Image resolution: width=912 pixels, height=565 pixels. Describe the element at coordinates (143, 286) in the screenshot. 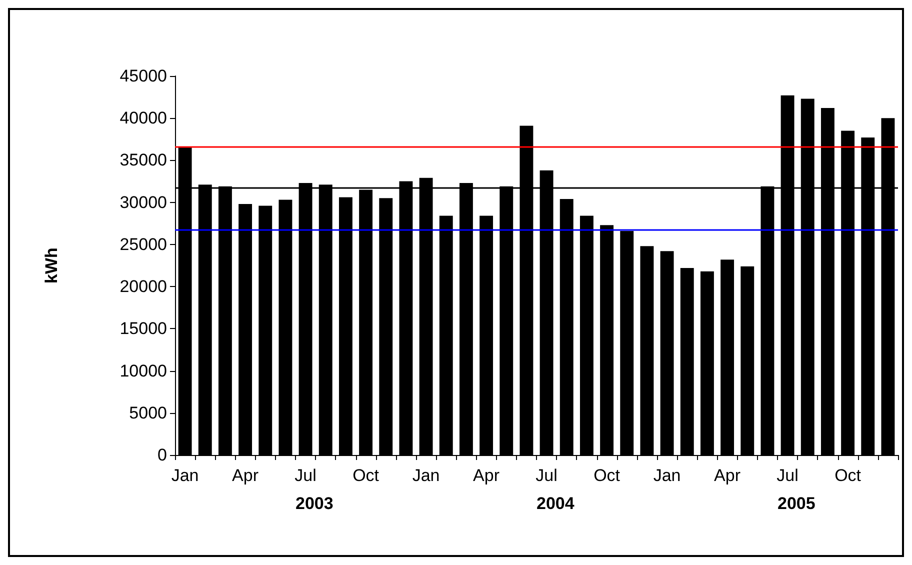

I see `y-tick-label: 20000` at that location.